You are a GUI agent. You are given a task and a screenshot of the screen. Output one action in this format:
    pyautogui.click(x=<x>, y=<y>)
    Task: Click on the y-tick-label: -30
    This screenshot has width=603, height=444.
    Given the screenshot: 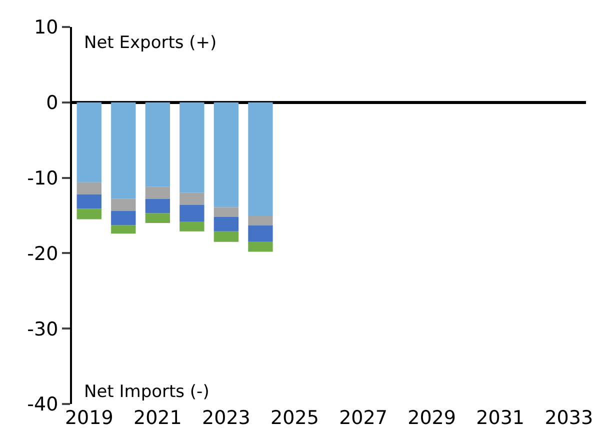 What is the action you would take?
    pyautogui.click(x=42, y=329)
    